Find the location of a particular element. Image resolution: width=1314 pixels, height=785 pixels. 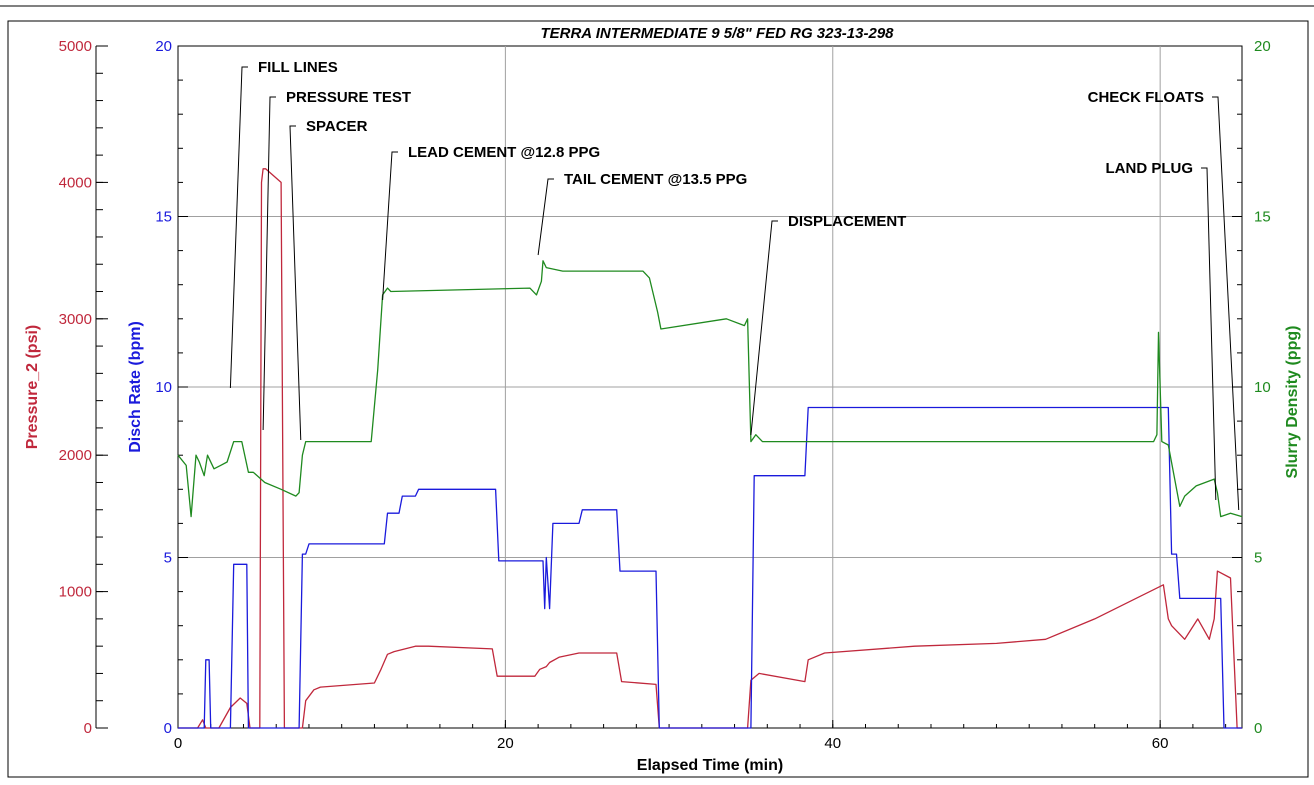

pressure-tick-label: 2000 is located at coordinates (75, 455).